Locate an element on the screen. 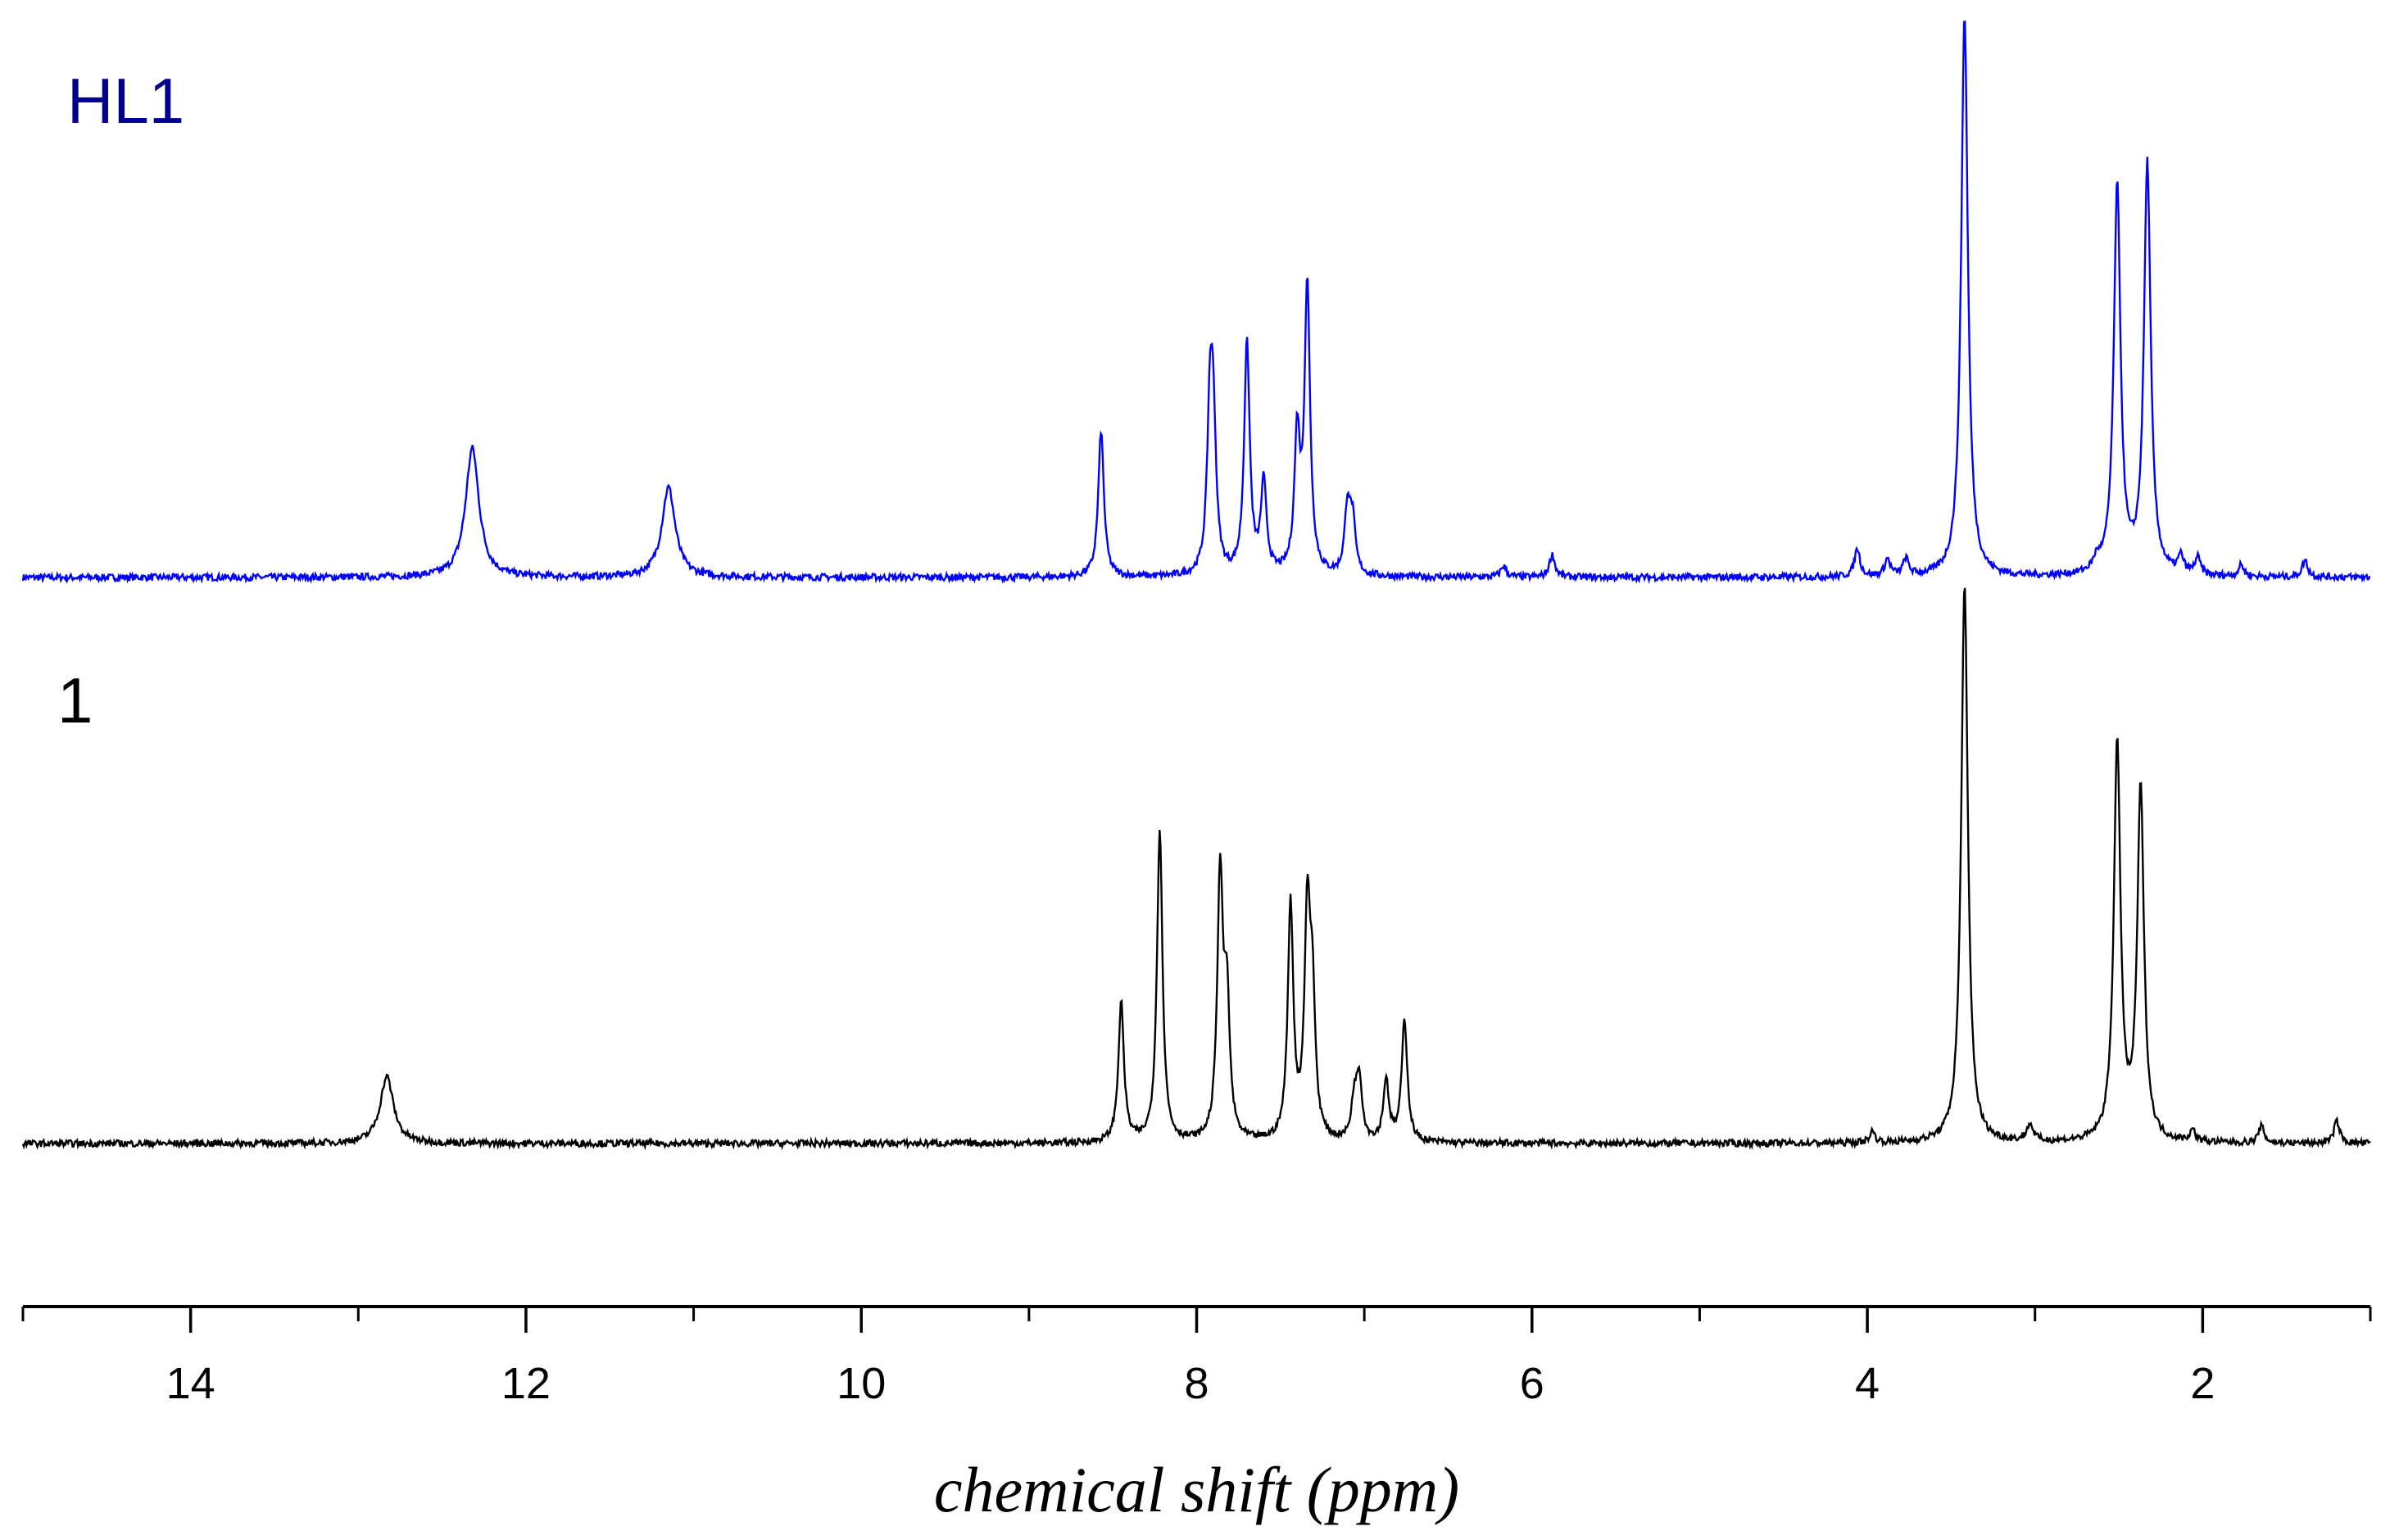 This screenshot has width=2390, height=1540. x-tick-label: 6 is located at coordinates (1532, 1383).